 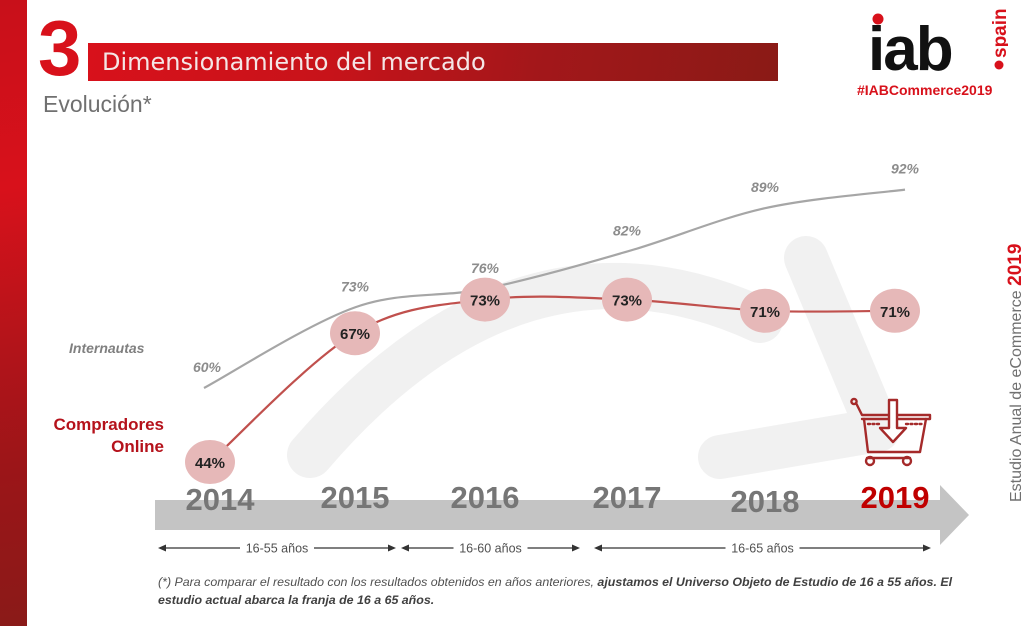 I want to click on year-labels: 2014 2015 2016 2017 2018 2019, so click(x=558, y=499).